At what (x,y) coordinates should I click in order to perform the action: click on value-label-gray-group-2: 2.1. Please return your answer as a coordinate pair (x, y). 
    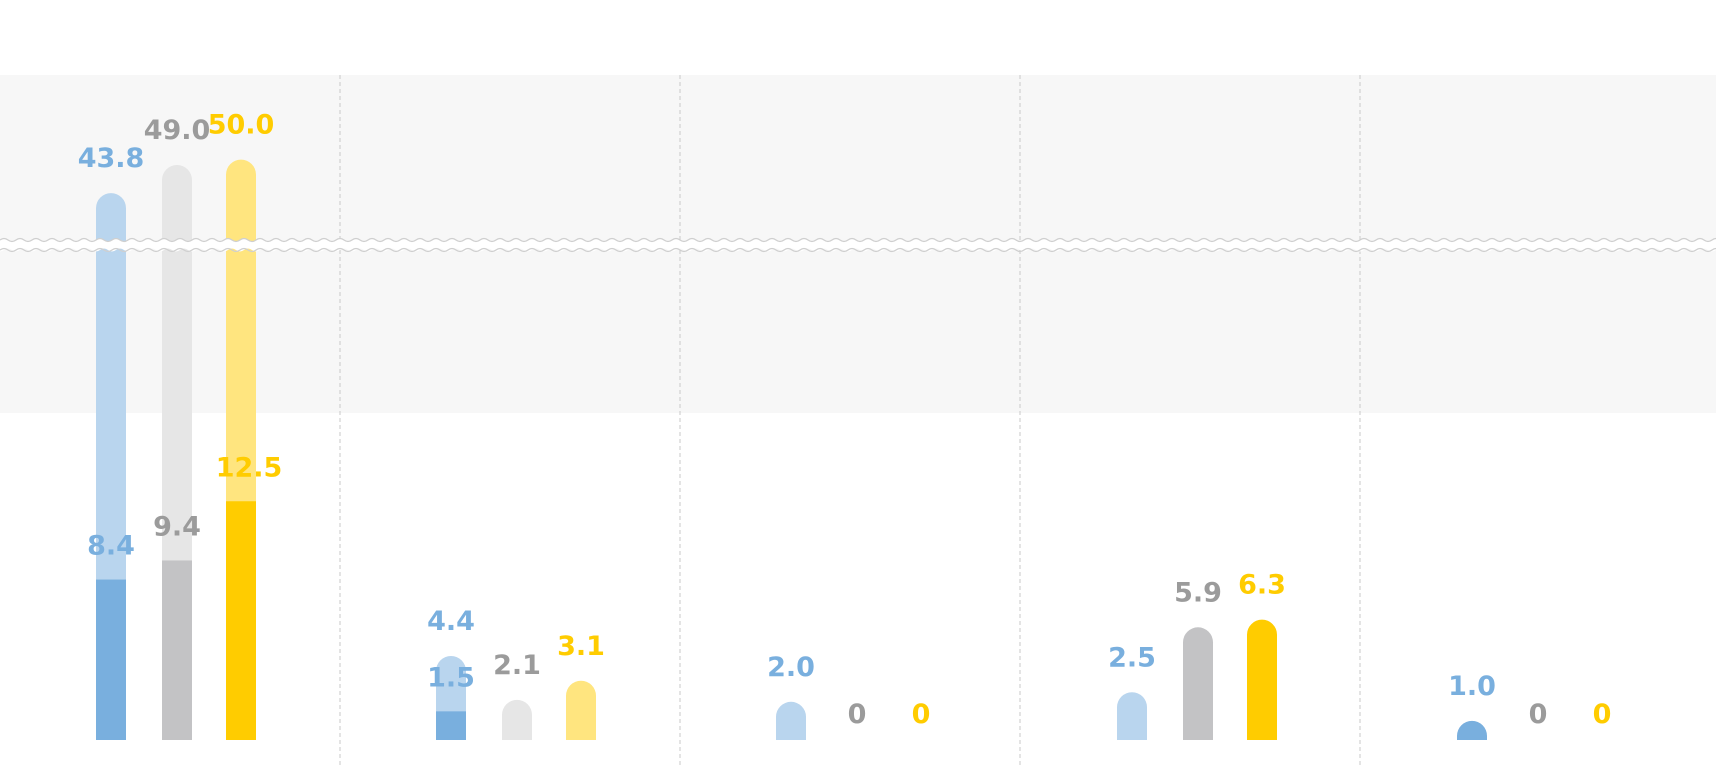
    Looking at the image, I should click on (517, 665).